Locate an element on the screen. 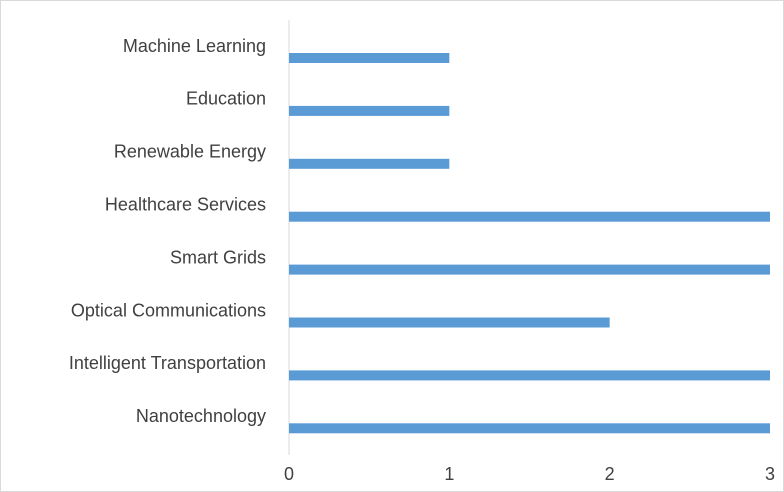 The height and width of the screenshot is (492, 784). x-tick-label: 3 is located at coordinates (770, 474).